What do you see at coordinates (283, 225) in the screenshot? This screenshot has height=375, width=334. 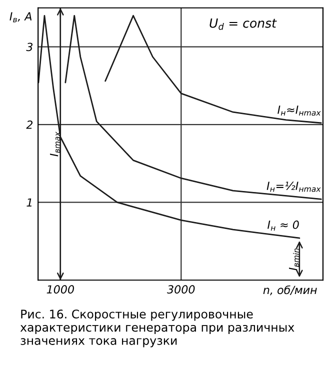 I see `series-label: I$_{н}$ ≈ 0` at bounding box center [283, 225].